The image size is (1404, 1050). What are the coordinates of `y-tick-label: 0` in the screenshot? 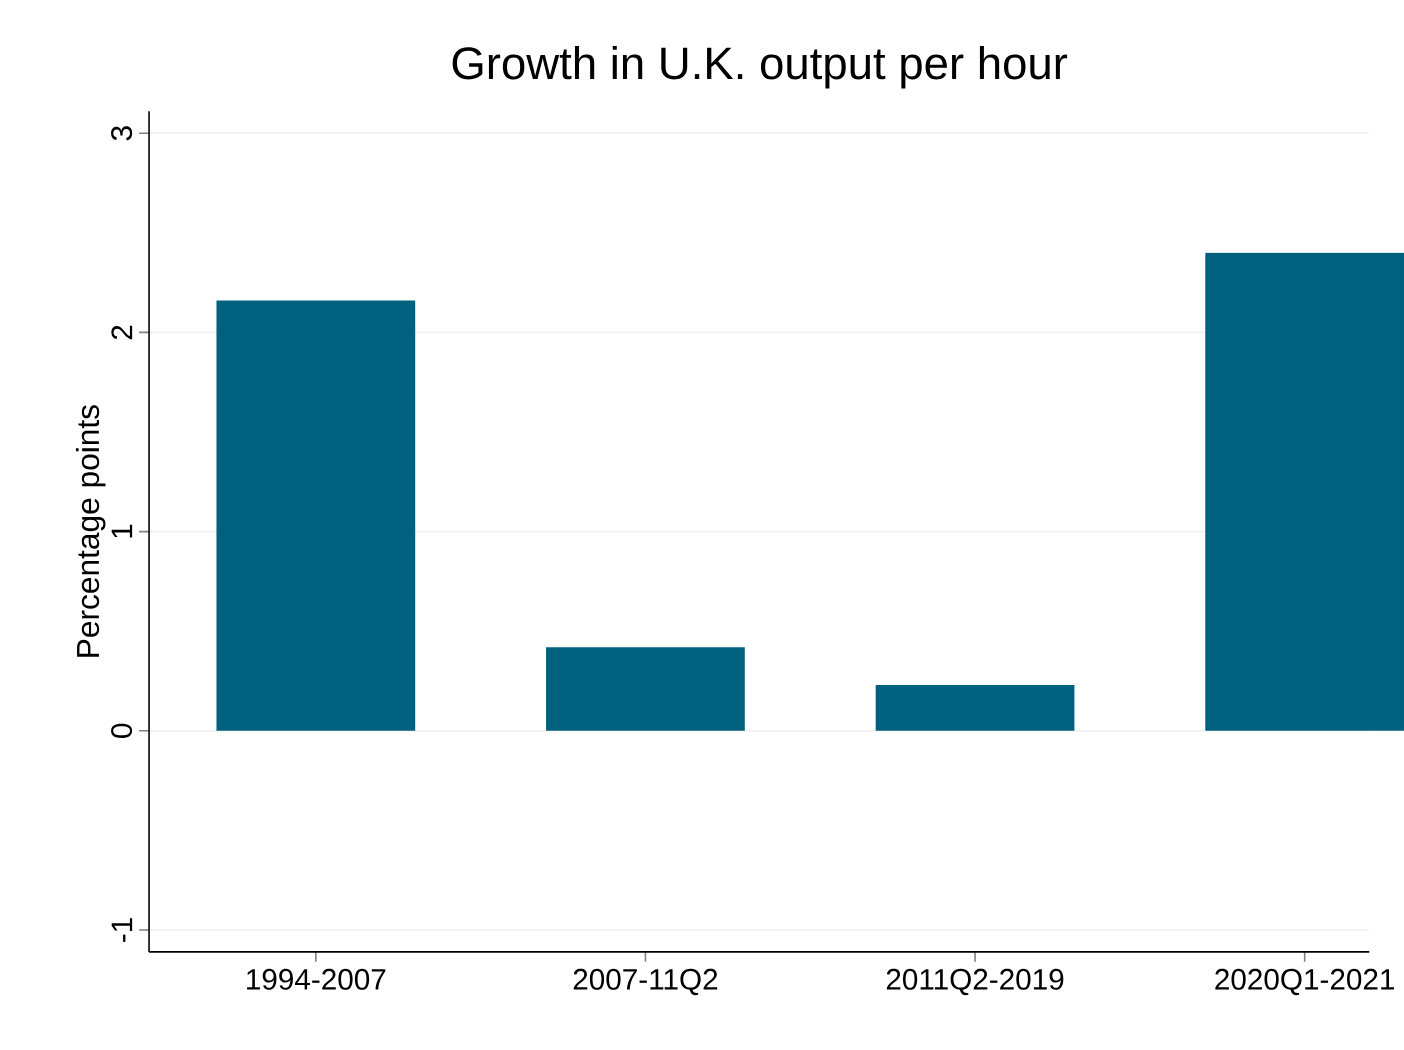 It's located at (122, 730).